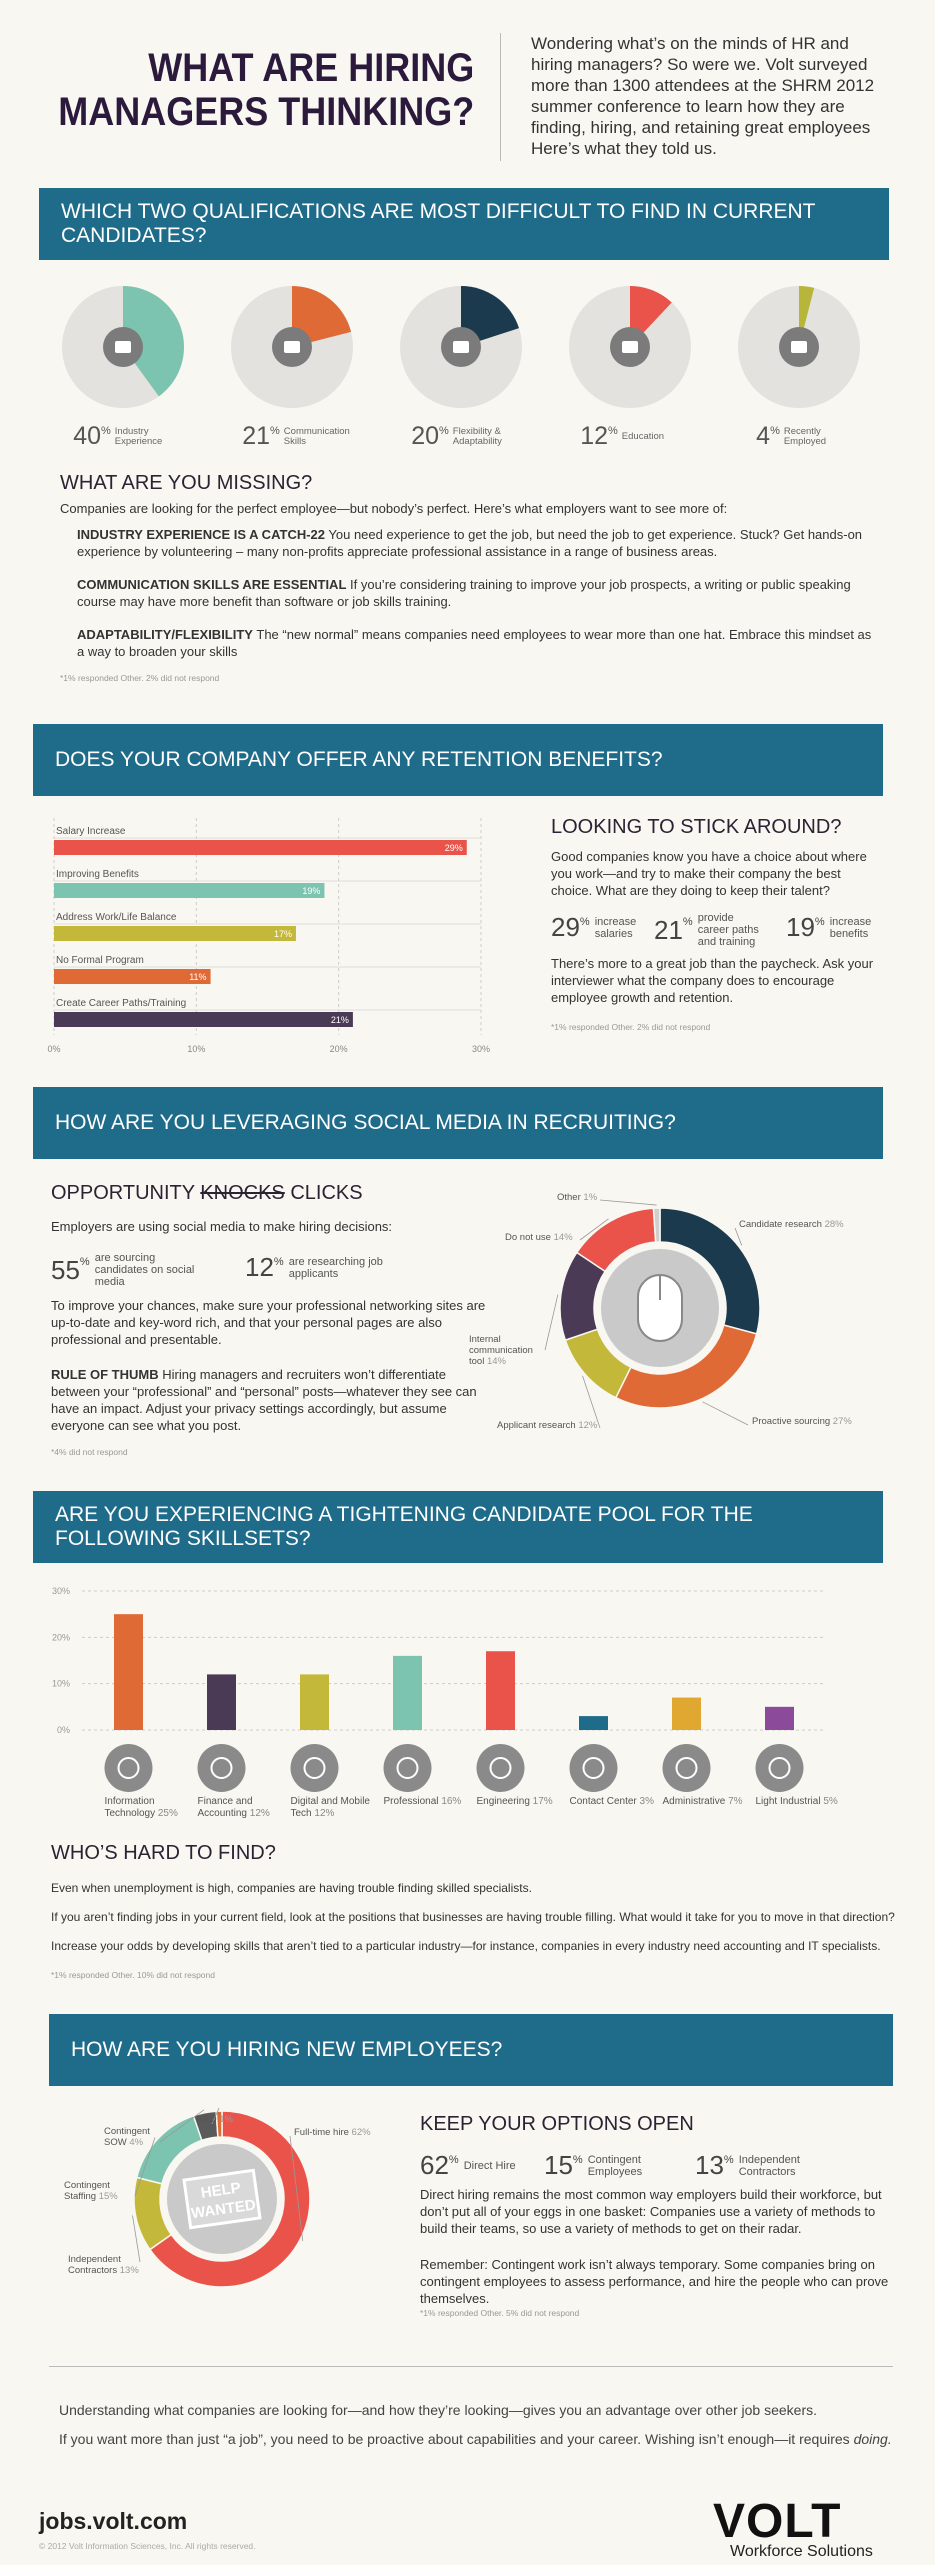 This screenshot has width=935, height=2565. What do you see at coordinates (134, 2137) in the screenshot?
I see `slice-label: Contingent SOW 4%` at bounding box center [134, 2137].